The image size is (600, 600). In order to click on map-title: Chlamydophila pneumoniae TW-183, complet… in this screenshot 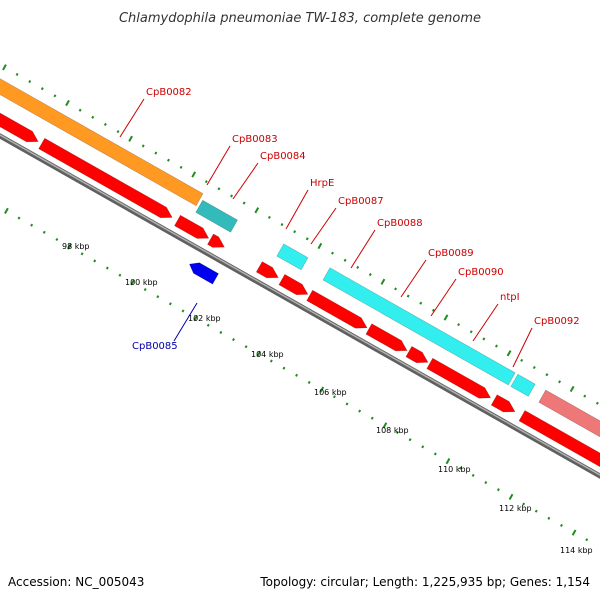, I will do `click(300, 18)`.